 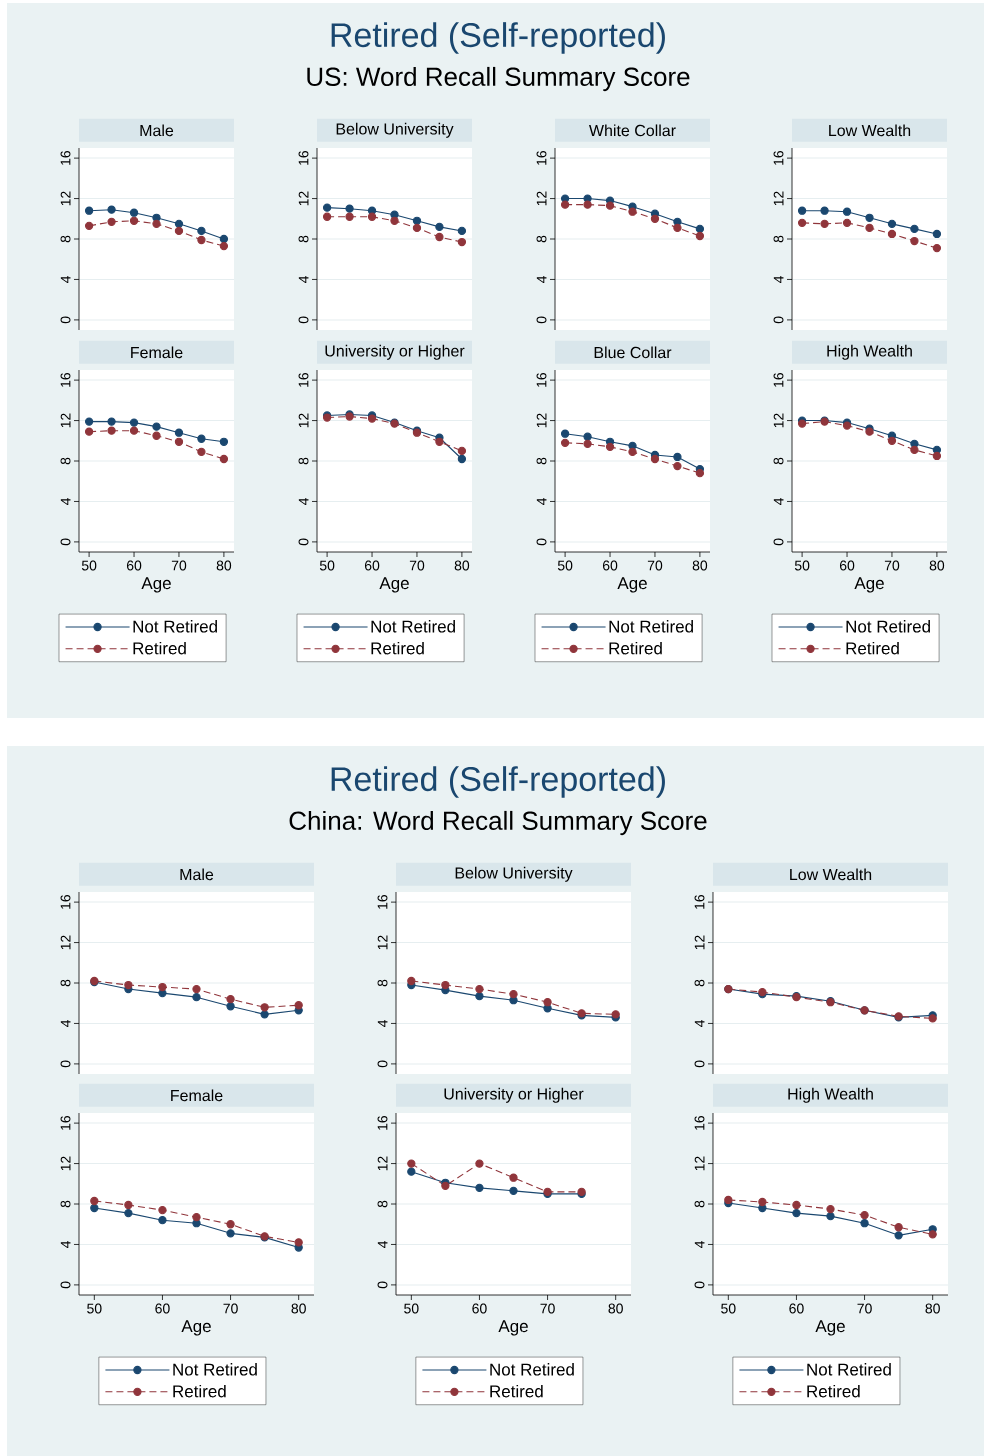 What do you see at coordinates (498, 38) in the screenshot?
I see `text: Retired (Self-reported)` at bounding box center [498, 38].